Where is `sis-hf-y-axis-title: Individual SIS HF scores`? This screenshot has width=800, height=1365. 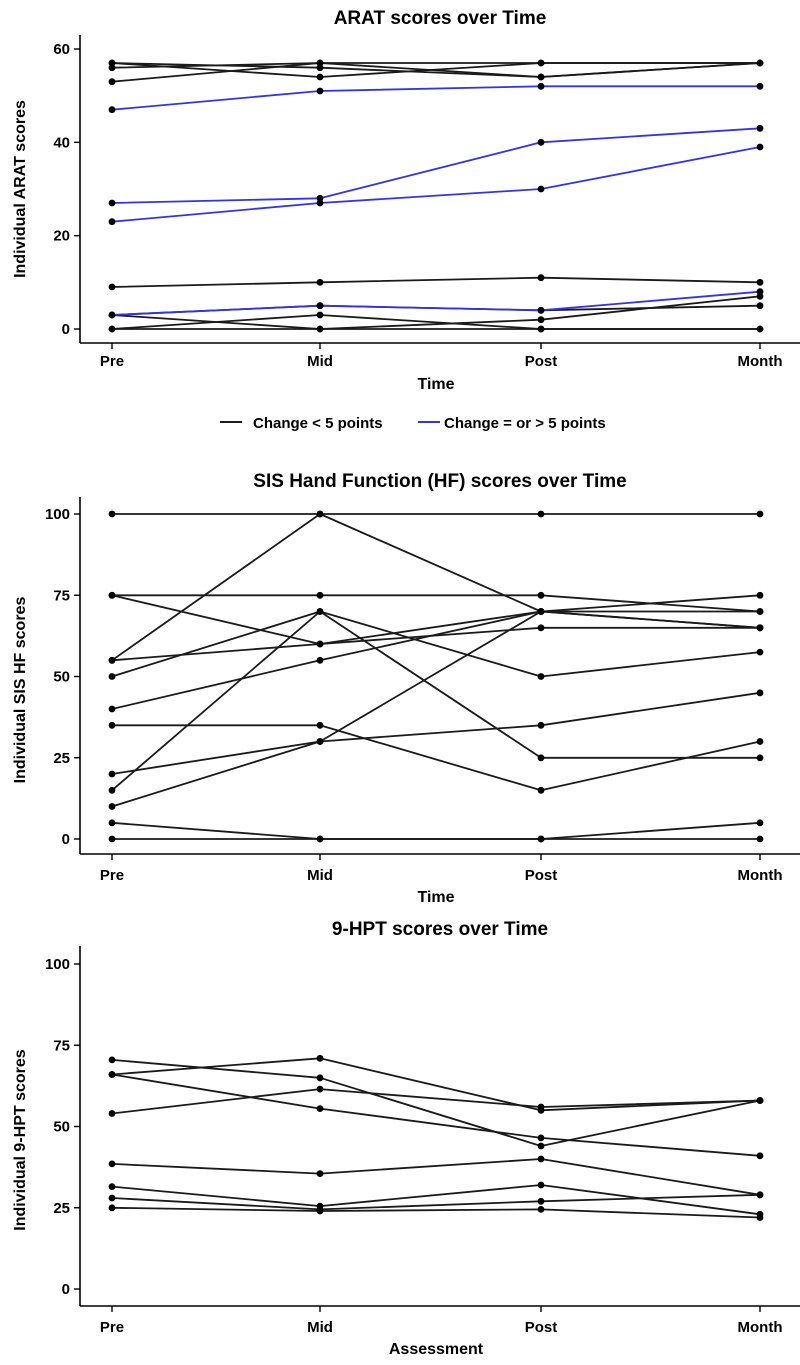 sis-hf-y-axis-title: Individual SIS HF scores is located at coordinates (20, 690).